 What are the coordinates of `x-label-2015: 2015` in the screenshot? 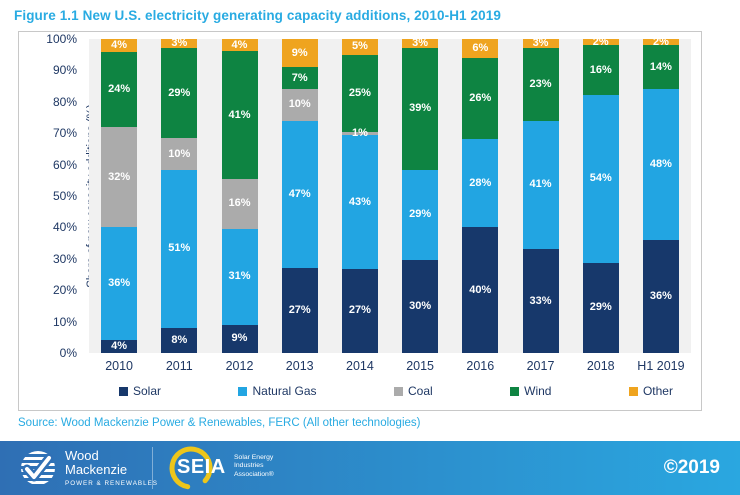 It's located at (420, 366).